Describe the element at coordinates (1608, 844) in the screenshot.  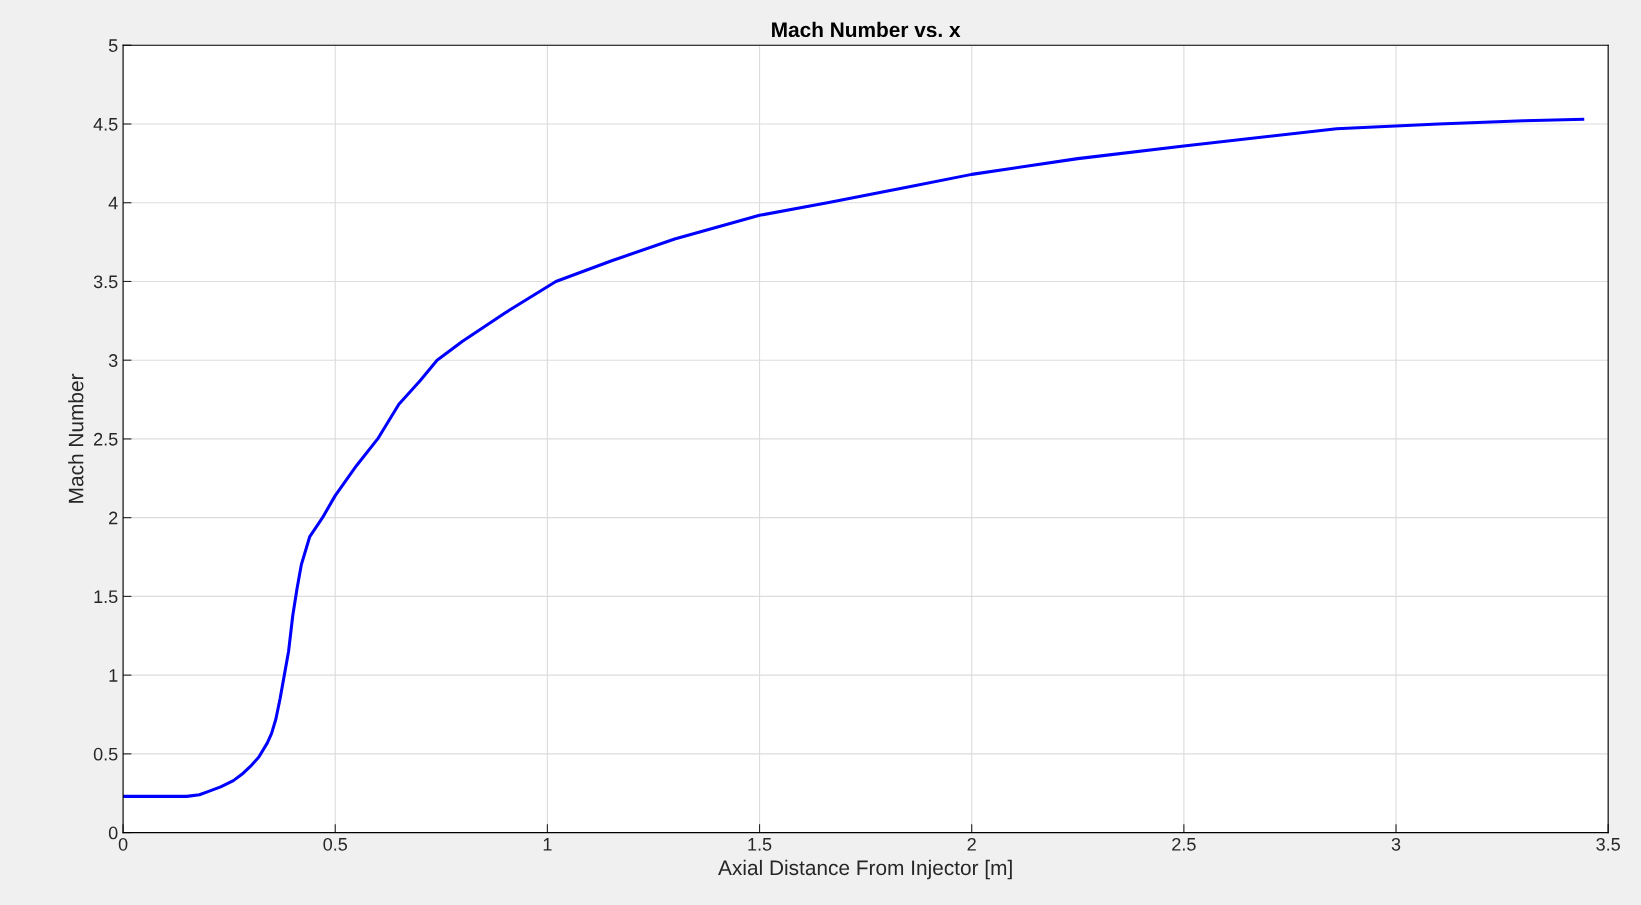
I see `x-tick-label: 3.5` at that location.